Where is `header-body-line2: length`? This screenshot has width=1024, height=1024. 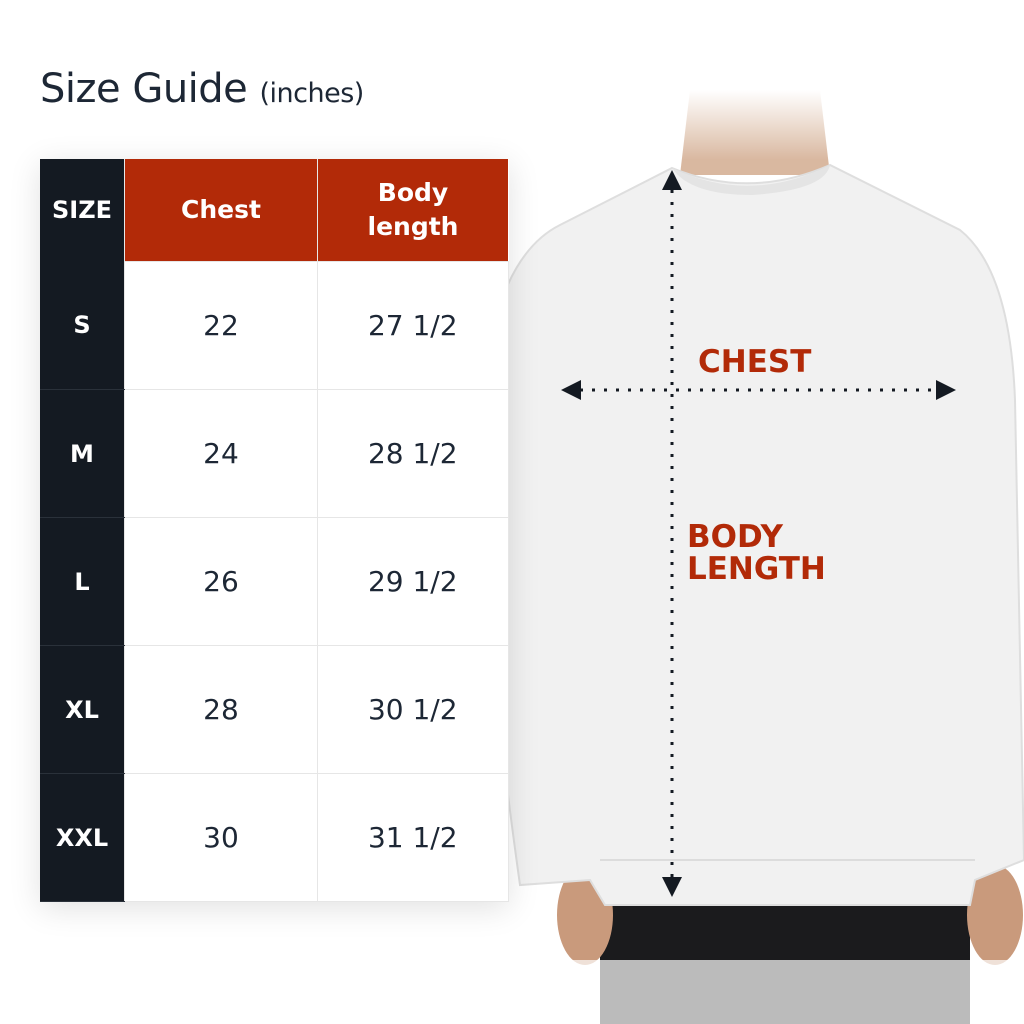
header-body-line2: length is located at coordinates (413, 226).